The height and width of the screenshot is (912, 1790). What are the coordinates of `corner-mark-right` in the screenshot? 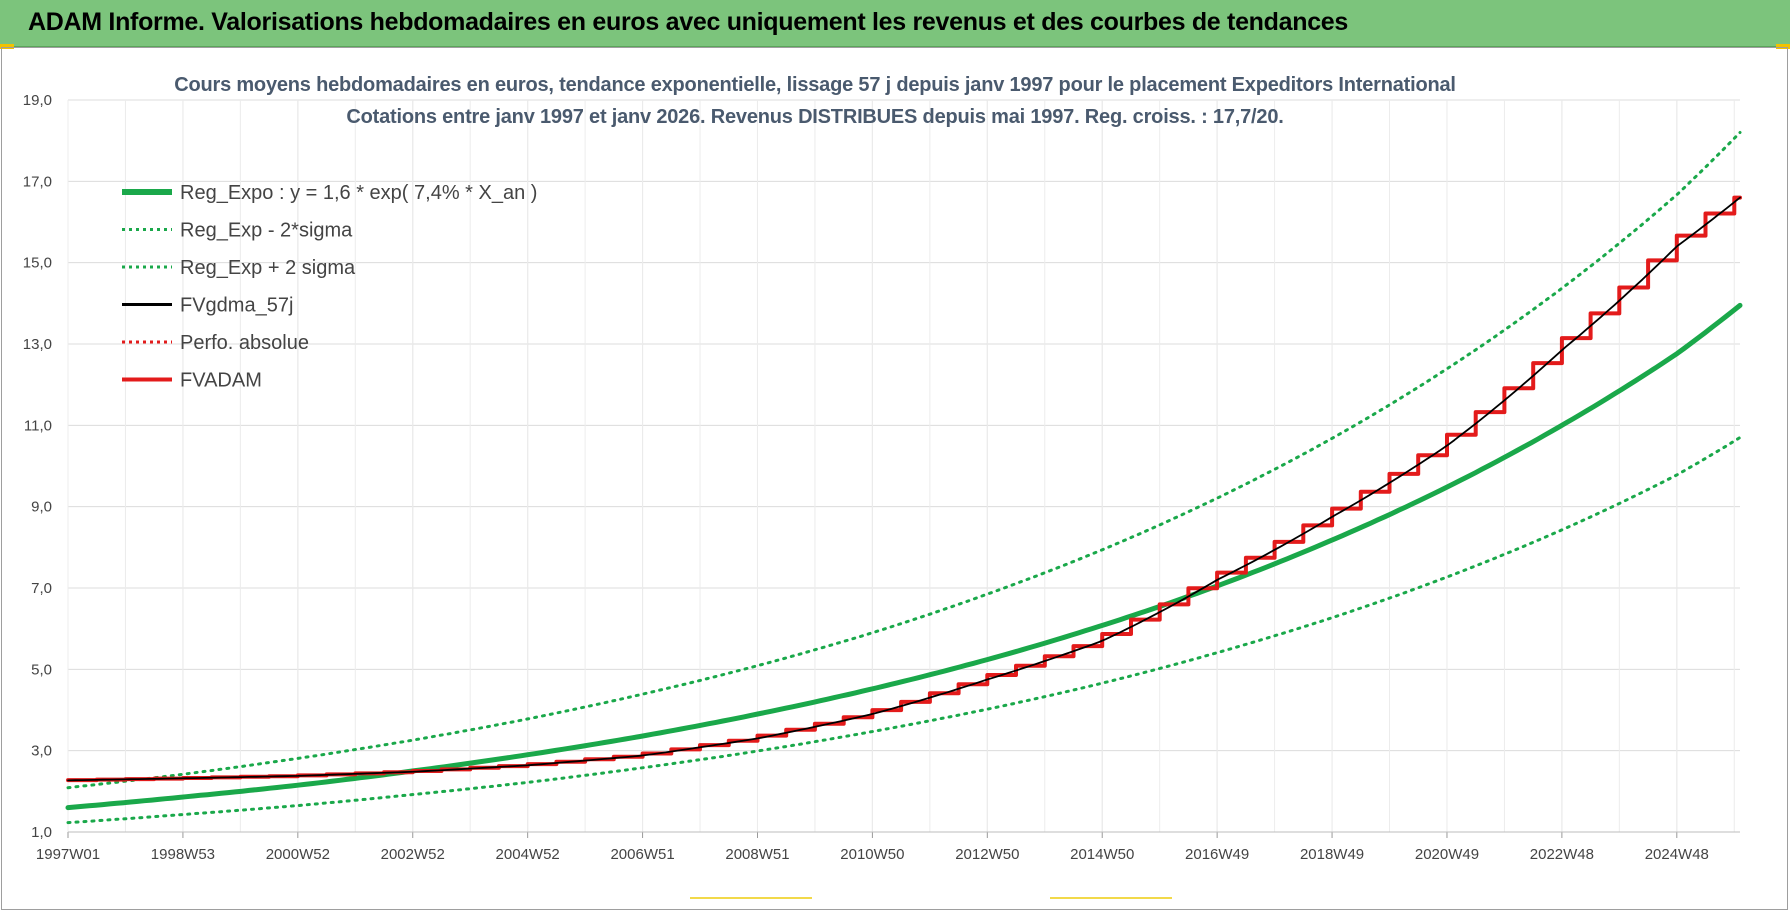 It's located at (1783, 46).